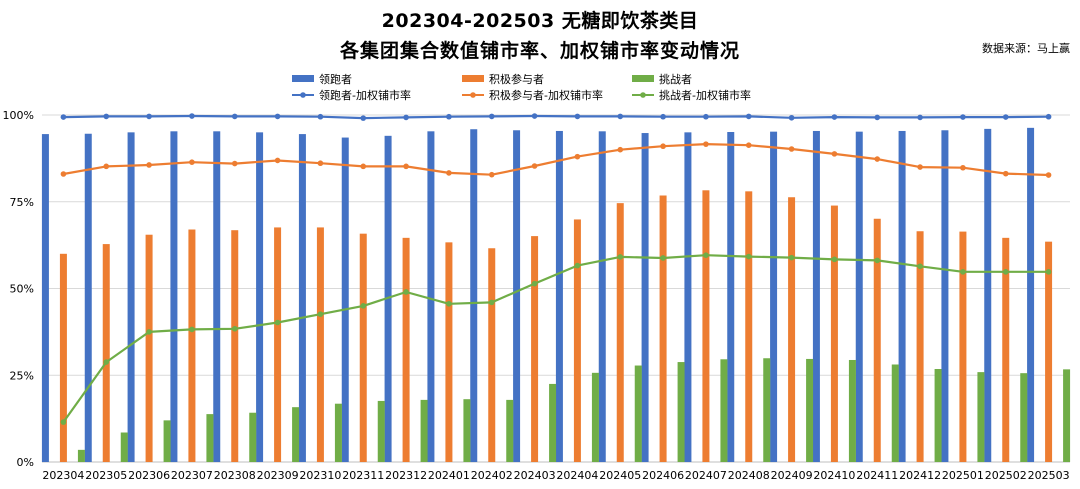  What do you see at coordinates (834, 475) in the screenshot?
I see `x-tick-label: 202410` at bounding box center [834, 475].